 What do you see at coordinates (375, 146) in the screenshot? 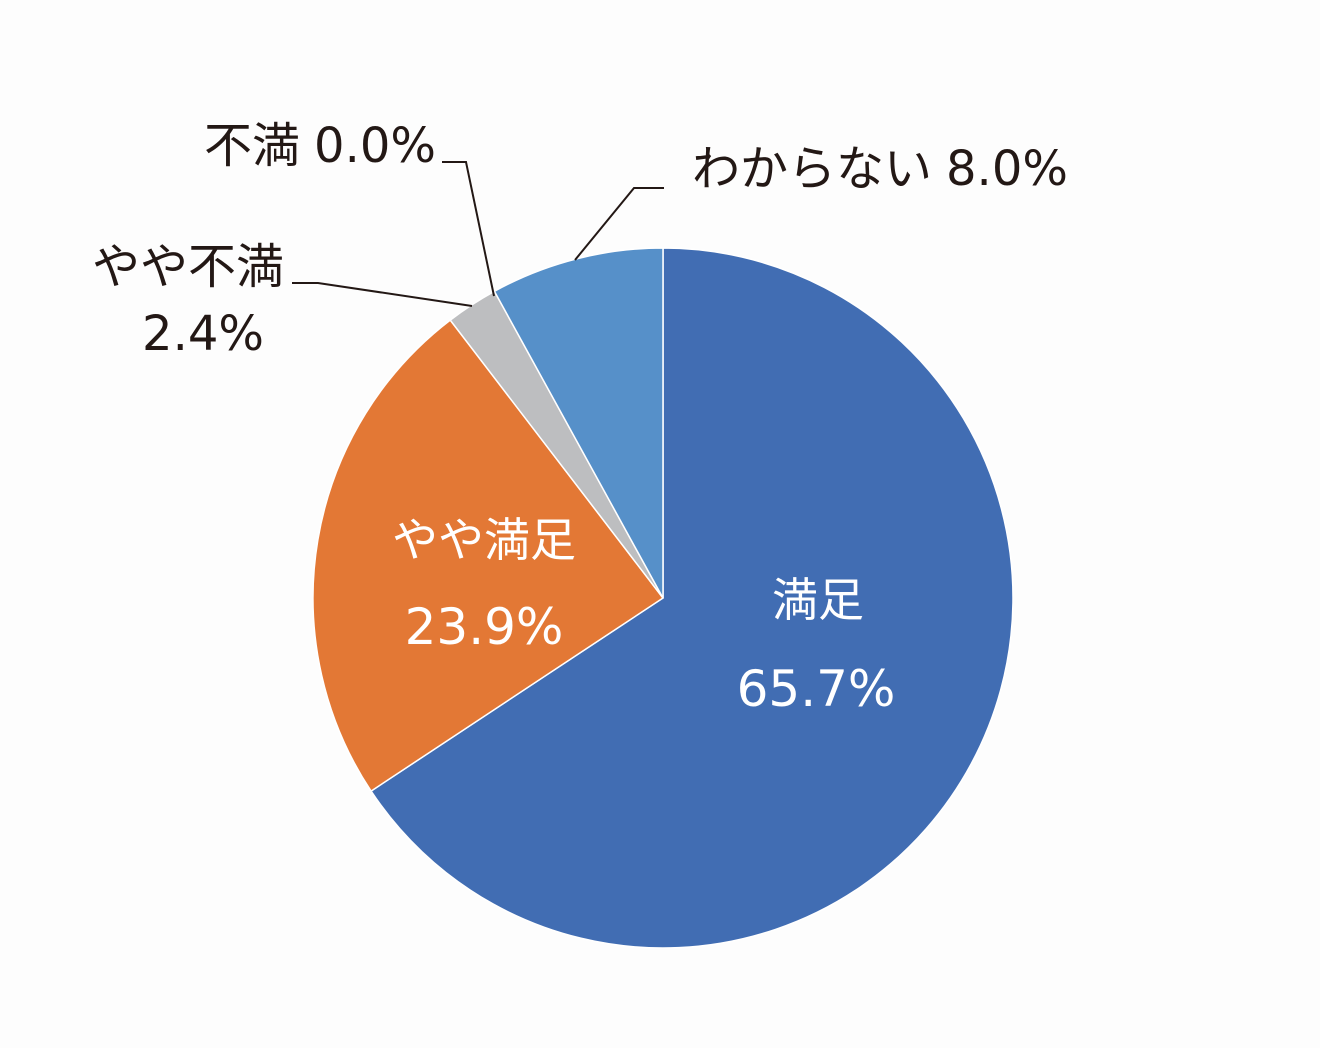
I see `slice-value-fuman: 0.0%` at bounding box center [375, 146].